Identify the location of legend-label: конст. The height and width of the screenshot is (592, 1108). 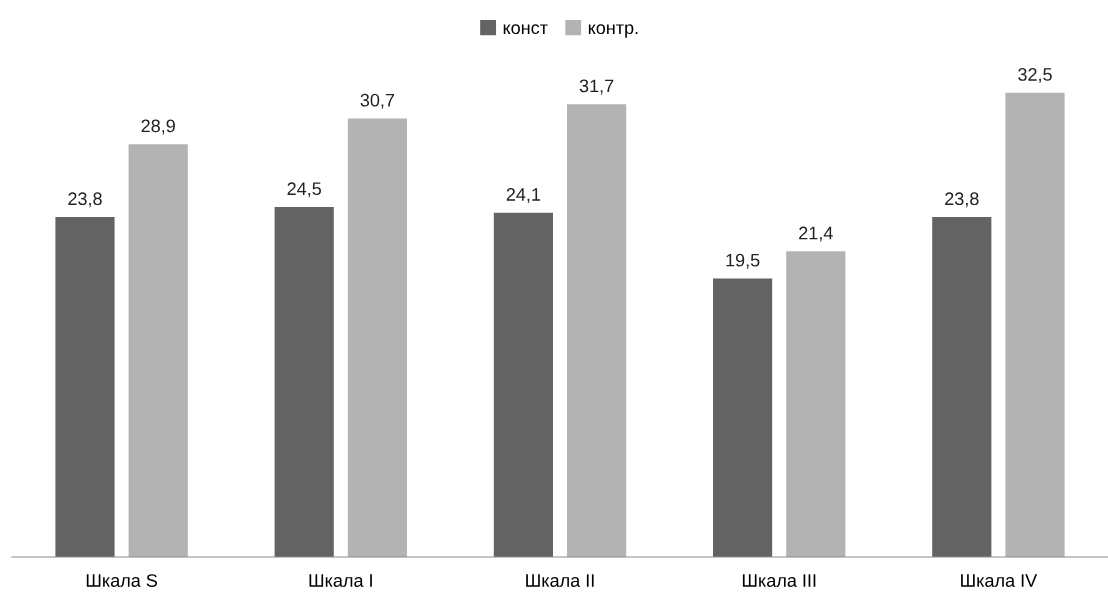
(525, 29).